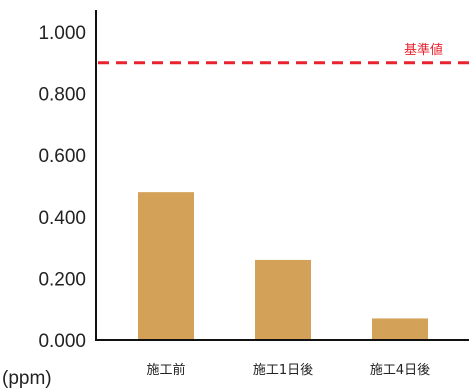 The width and height of the screenshot is (469, 391). Describe the element at coordinates (62, 95) in the screenshot. I see `y-tick-label: 0.800` at that location.